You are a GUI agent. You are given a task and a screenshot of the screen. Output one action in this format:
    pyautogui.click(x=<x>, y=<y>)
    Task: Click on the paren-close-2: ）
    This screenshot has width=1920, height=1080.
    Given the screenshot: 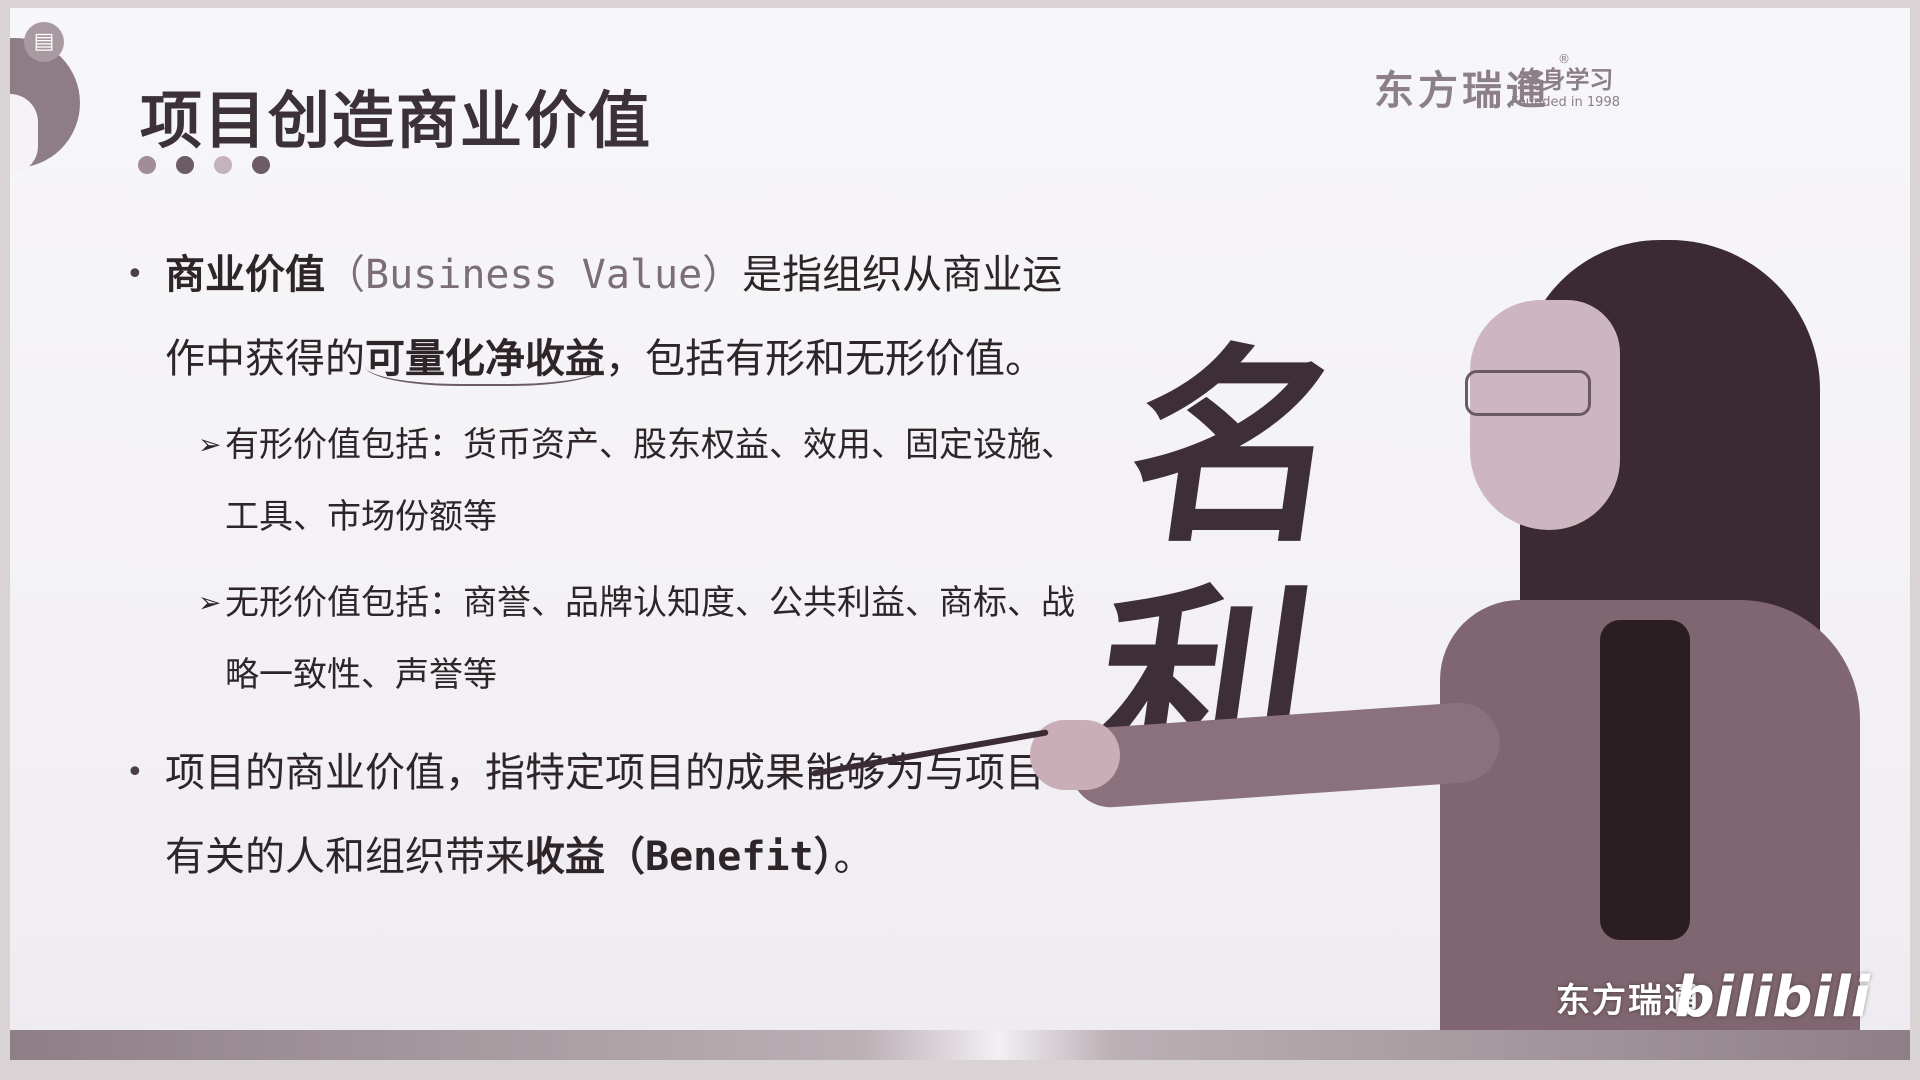 What is the action you would take?
    pyautogui.click(x=823, y=857)
    